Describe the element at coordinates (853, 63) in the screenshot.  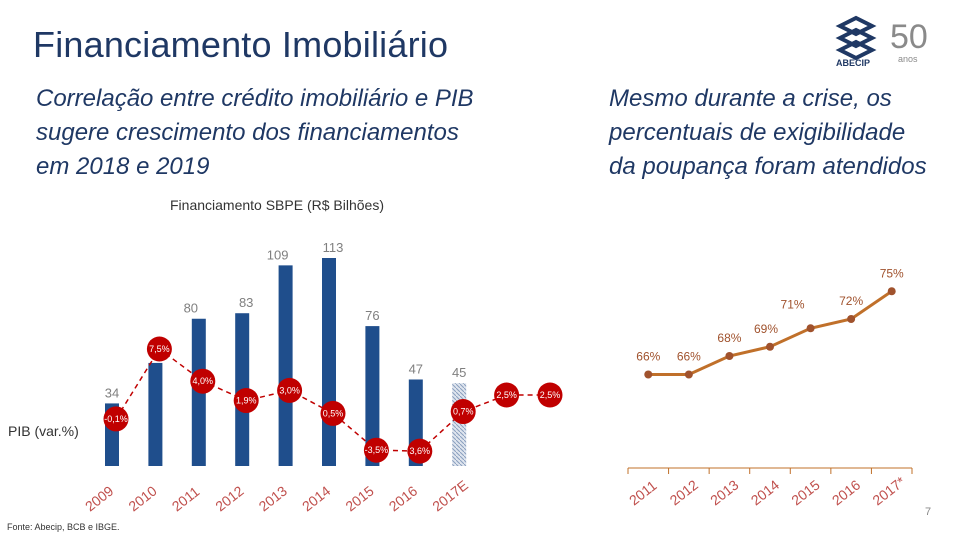
I see `logo-text: ABECIP` at that location.